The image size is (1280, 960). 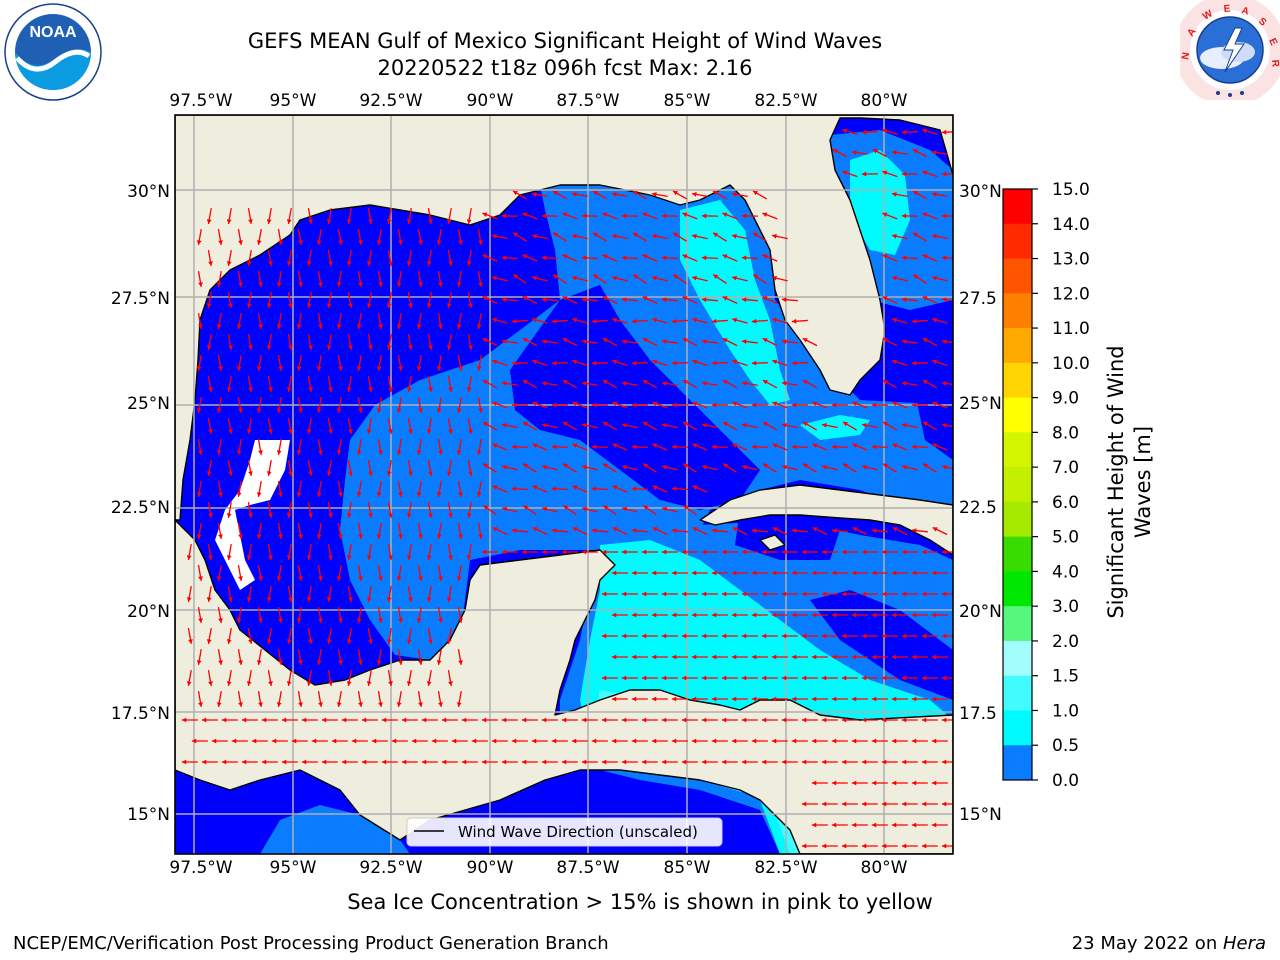 What do you see at coordinates (200, 868) in the screenshot?
I see `lon-tick-bottom: 97.5°W` at bounding box center [200, 868].